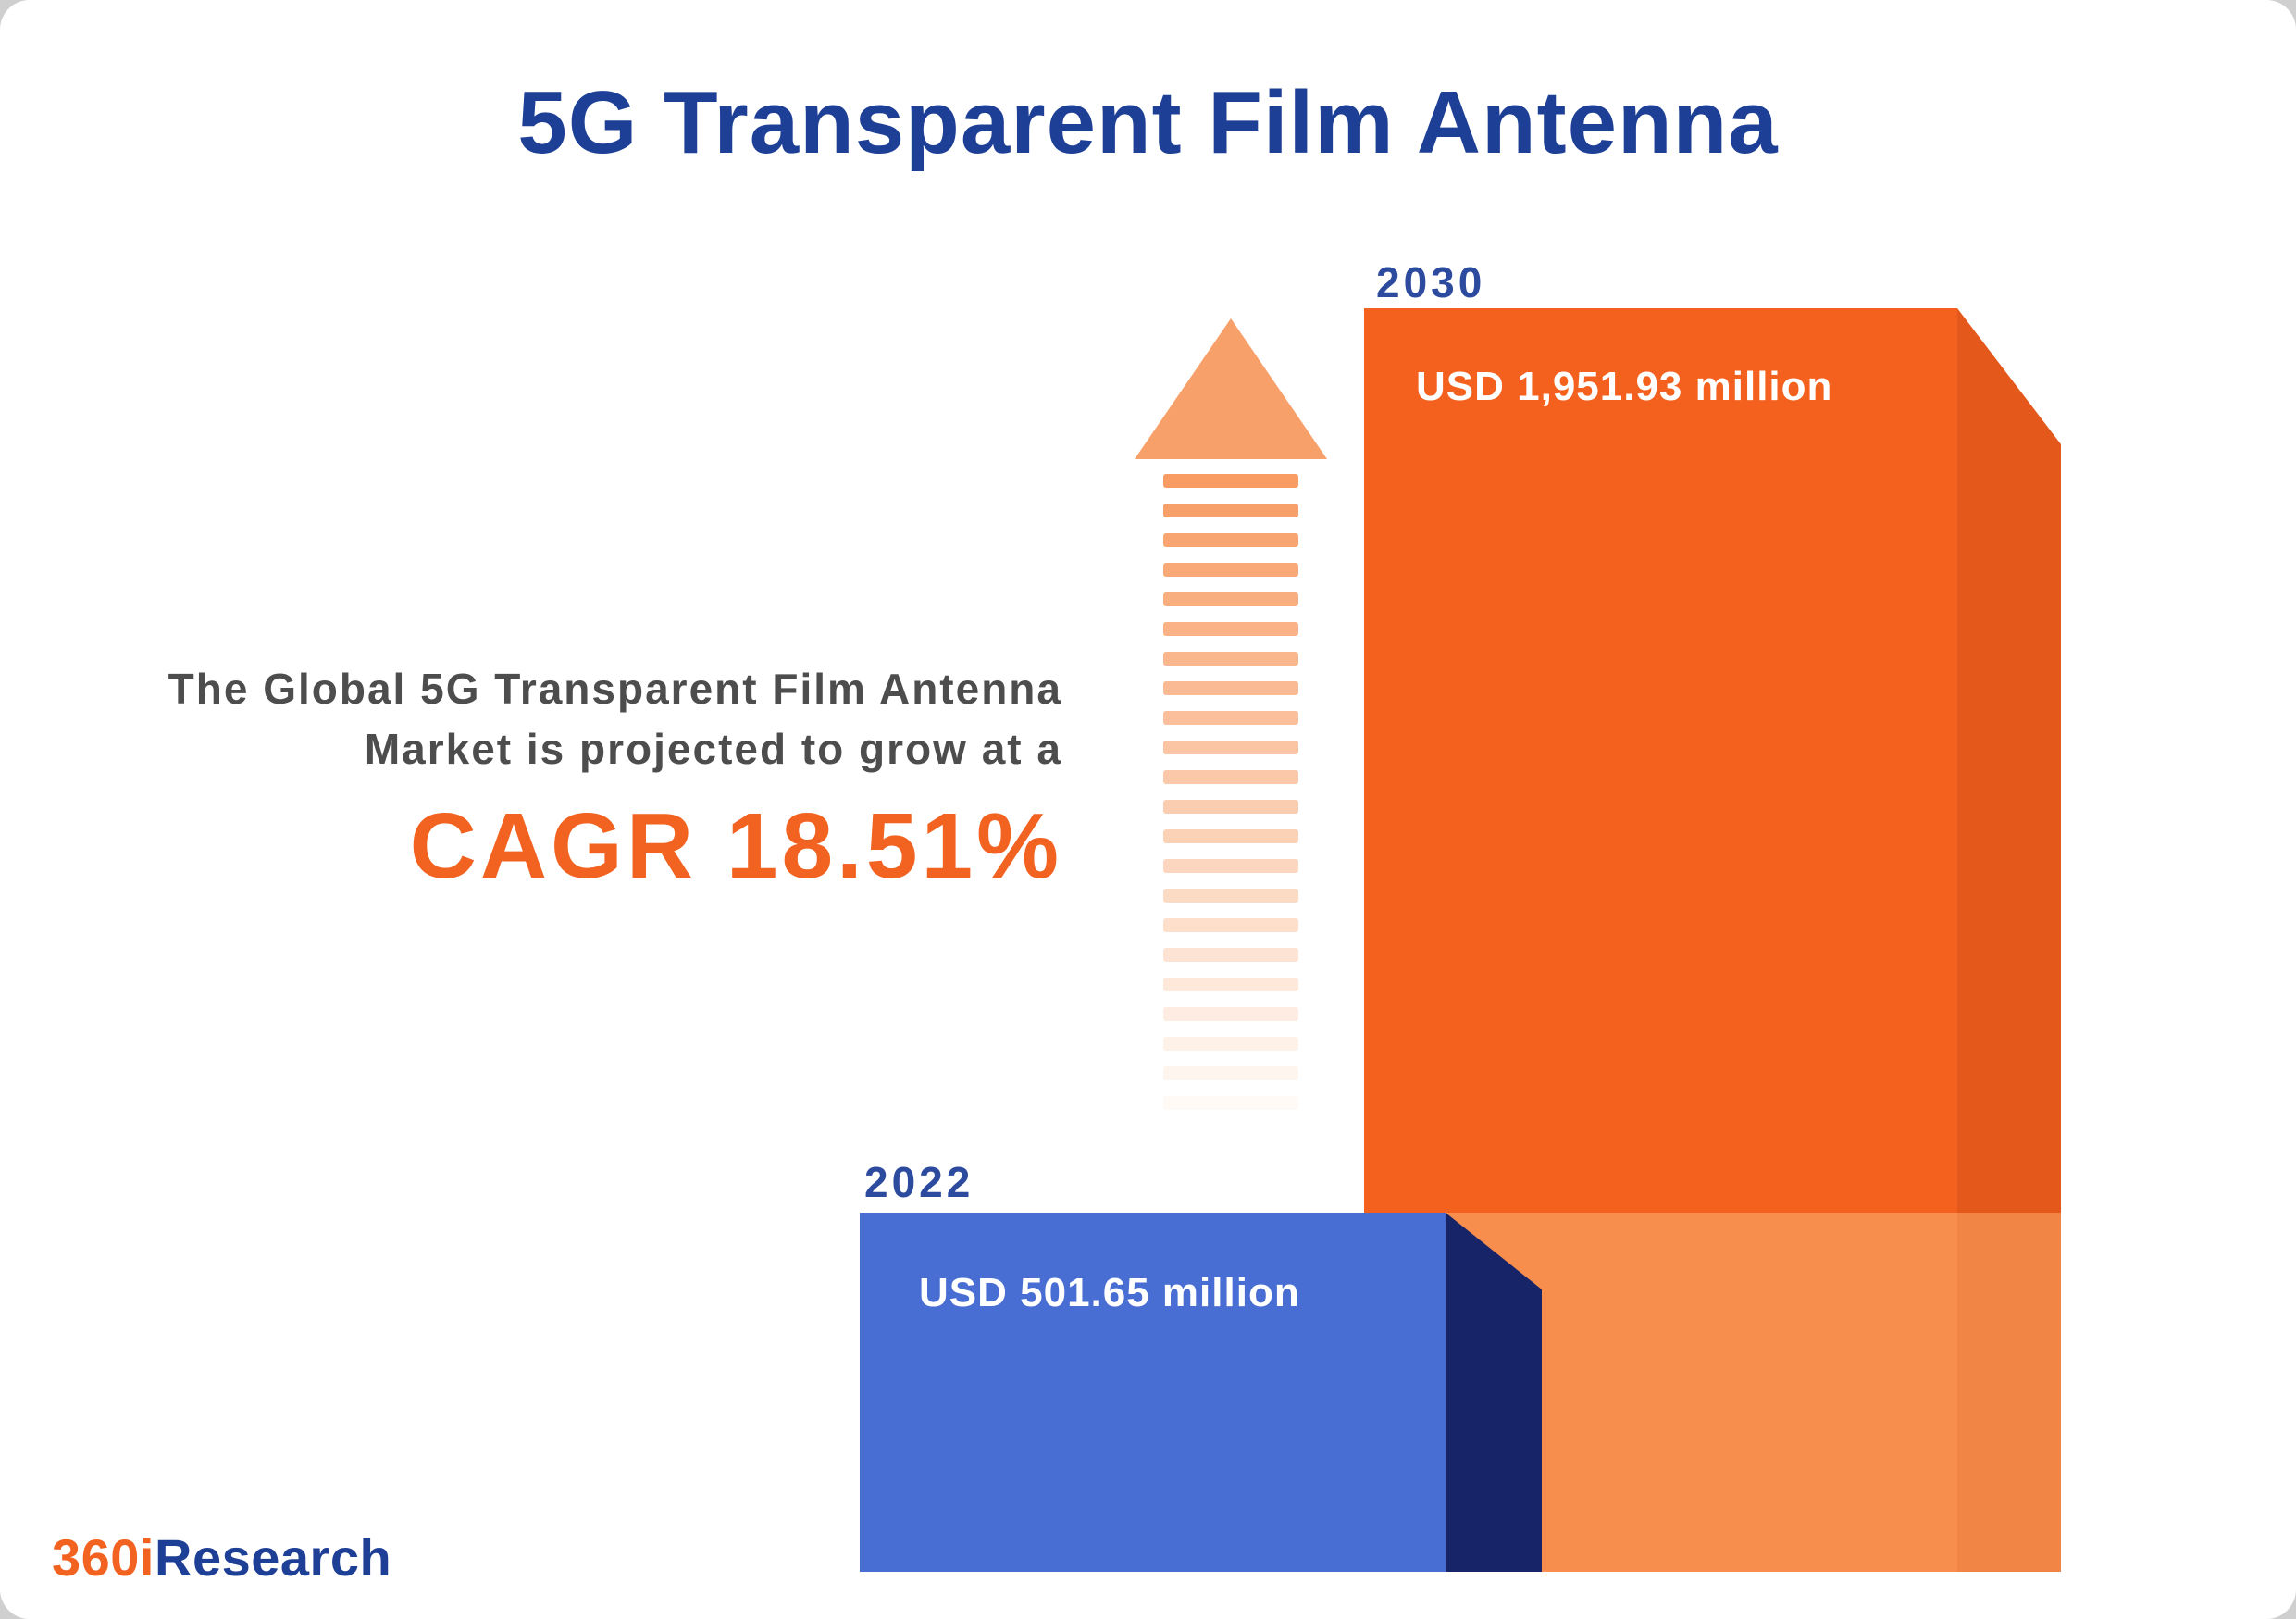 This screenshot has width=2296, height=1619. Describe the element at coordinates (274, 1558) in the screenshot. I see `logo-suffix: Research` at that location.